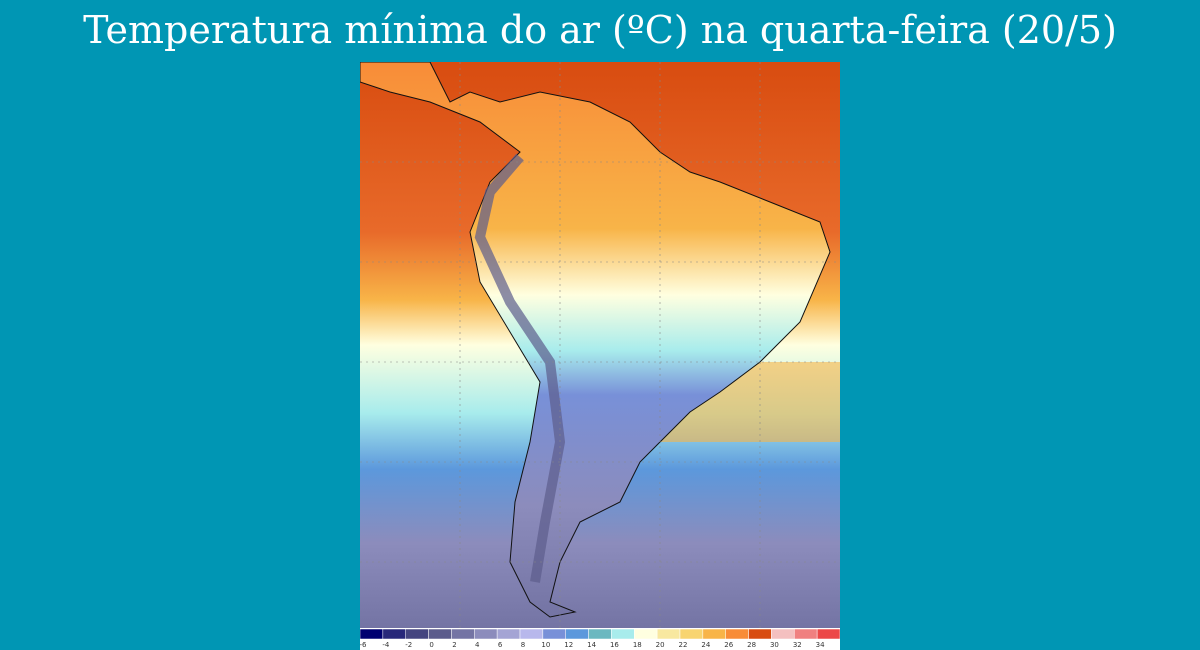 The width and height of the screenshot is (1200, 650). I want to click on colorbar-label: 18, so click(637, 645).